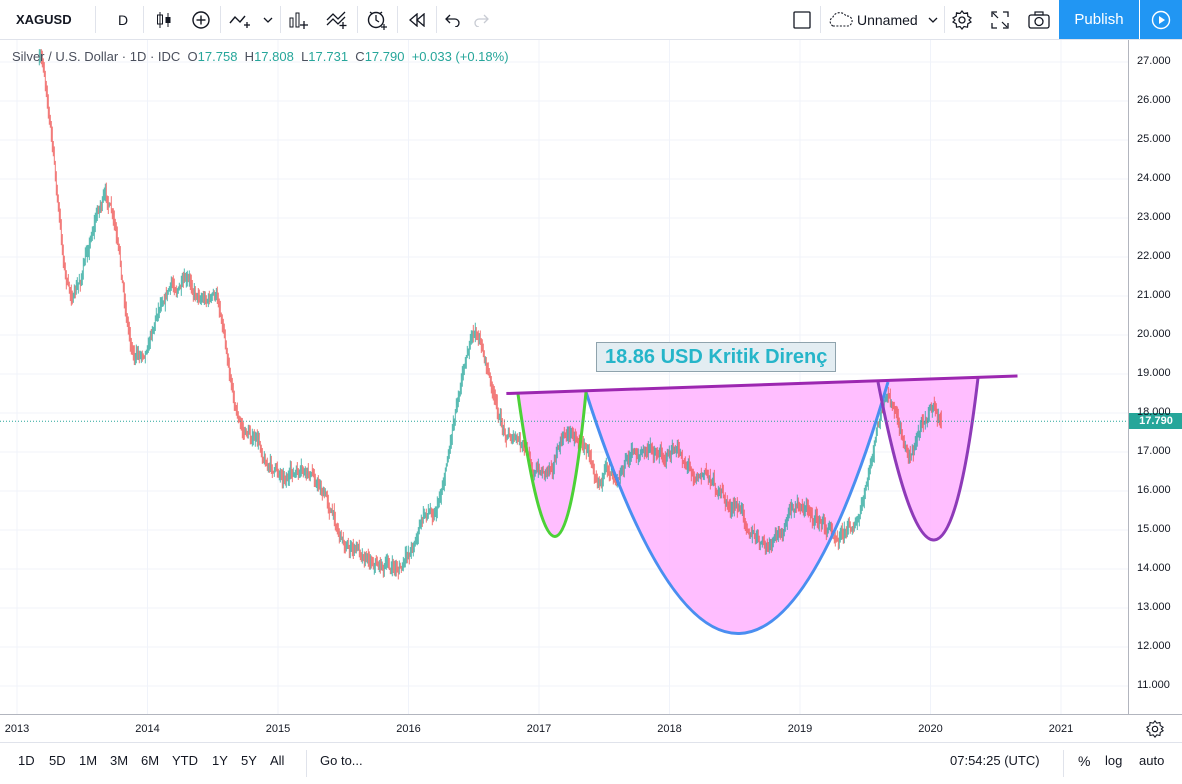 This screenshot has height=784, width=1182. I want to click on current-price-label: 17.790, so click(1155, 421).